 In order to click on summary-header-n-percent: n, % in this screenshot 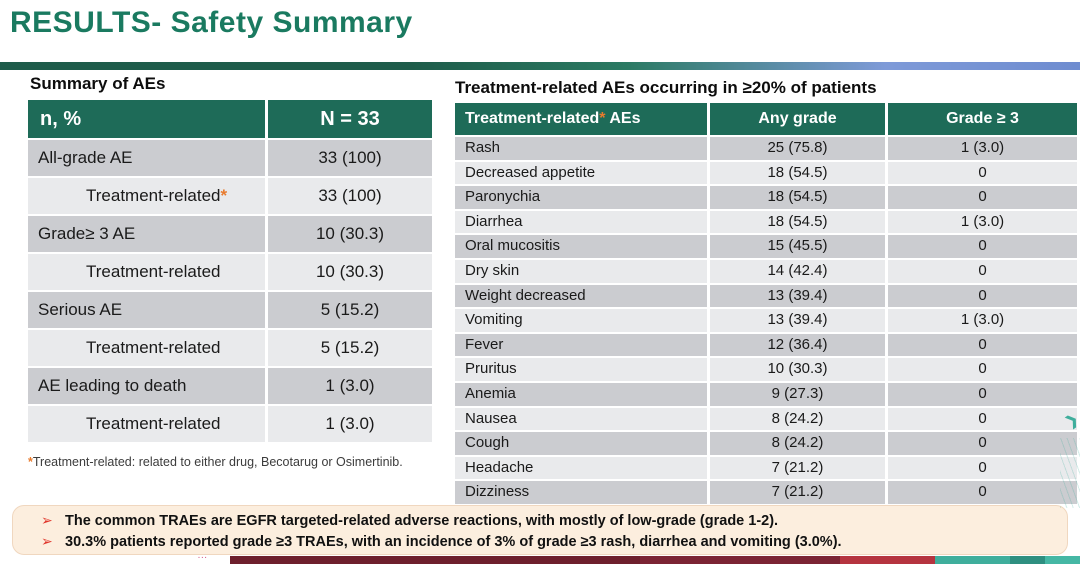, I will do `click(148, 119)`.